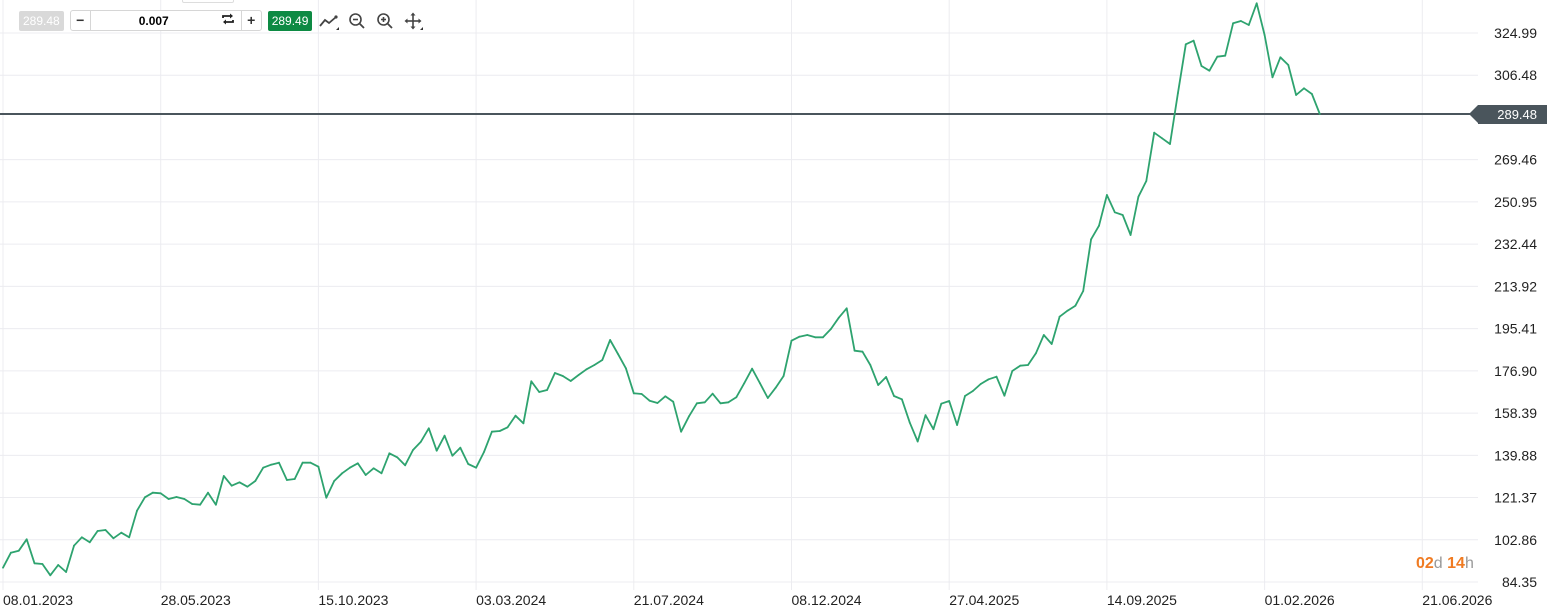 The height and width of the screenshot is (612, 1547). Describe the element at coordinates (153, 20) in the screenshot. I see `quantity-input` at that location.